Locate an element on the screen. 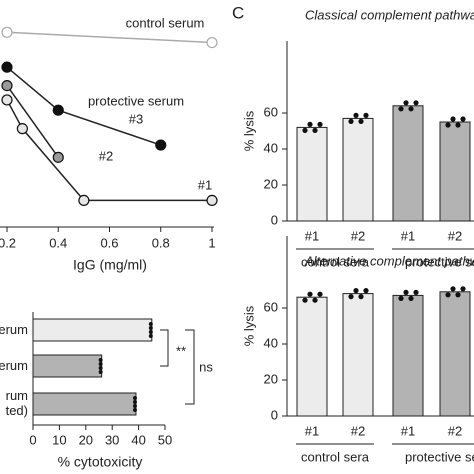 This screenshot has height=474, width=474. x-tick-label: 30 is located at coordinates (112, 439).